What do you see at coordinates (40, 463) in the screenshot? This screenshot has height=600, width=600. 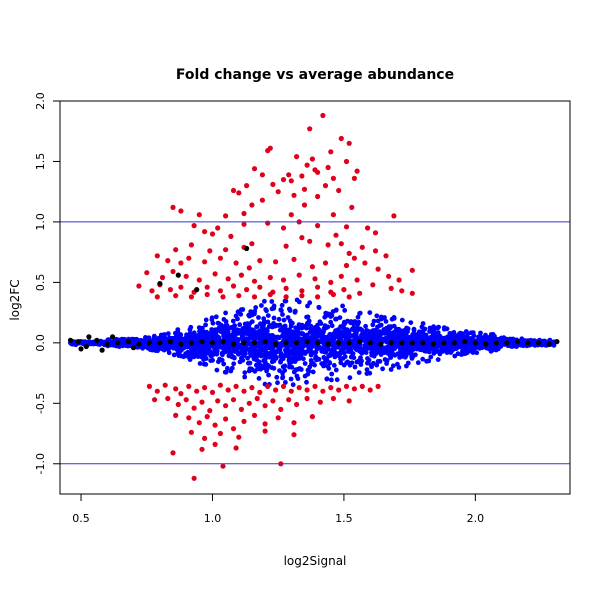 I see `y-tick-label: -1.0` at bounding box center [40, 463].